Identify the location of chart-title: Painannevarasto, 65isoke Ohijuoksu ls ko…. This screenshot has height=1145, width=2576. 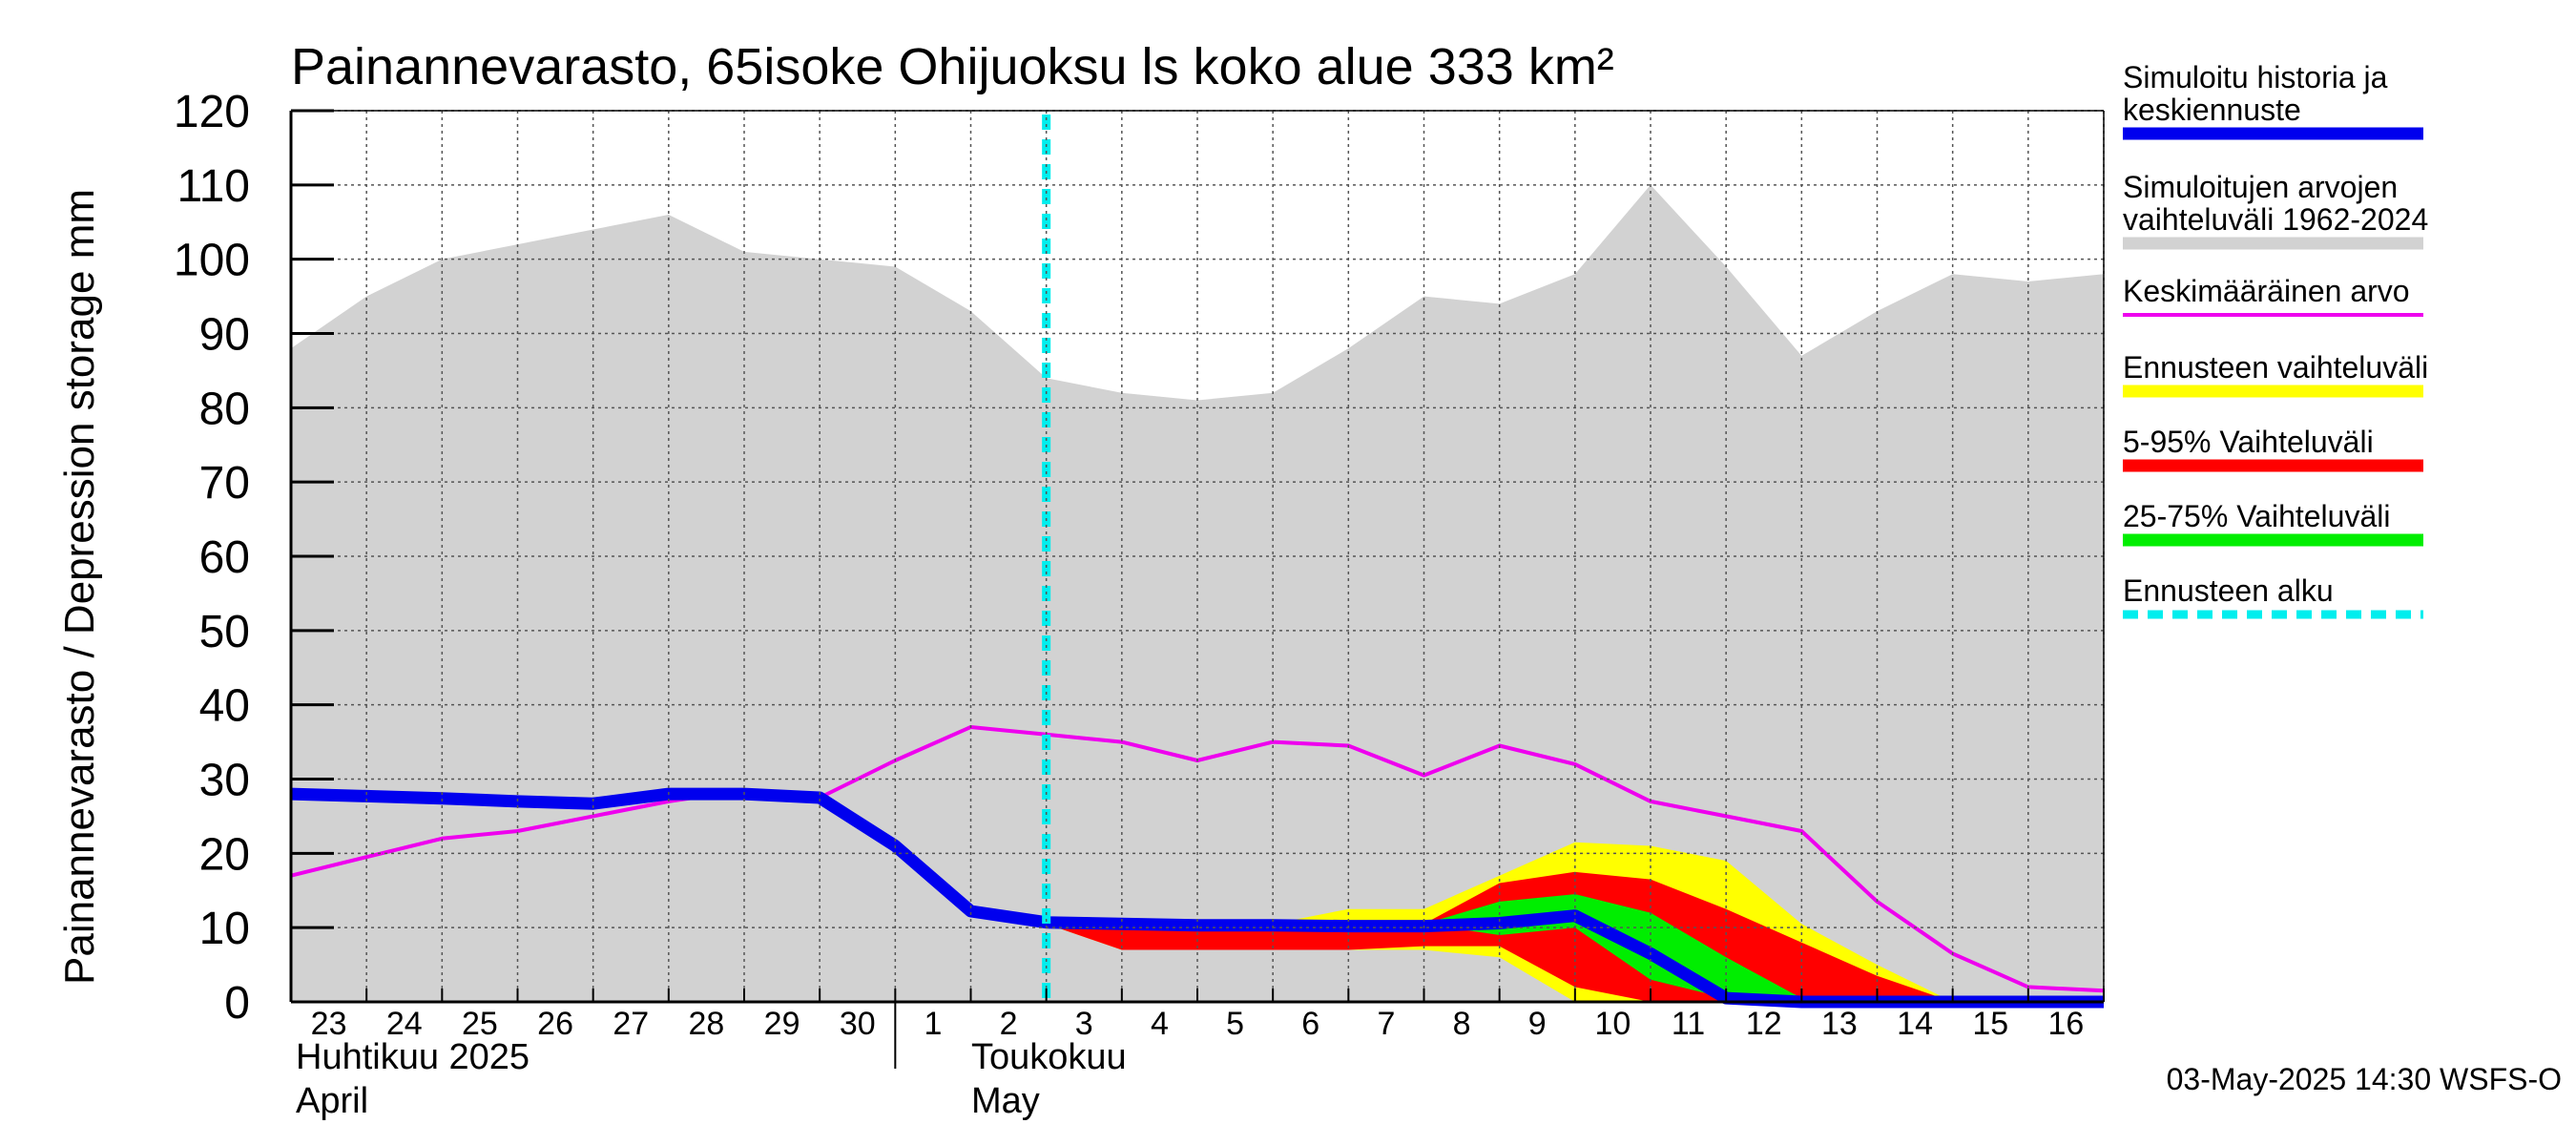
(952, 66).